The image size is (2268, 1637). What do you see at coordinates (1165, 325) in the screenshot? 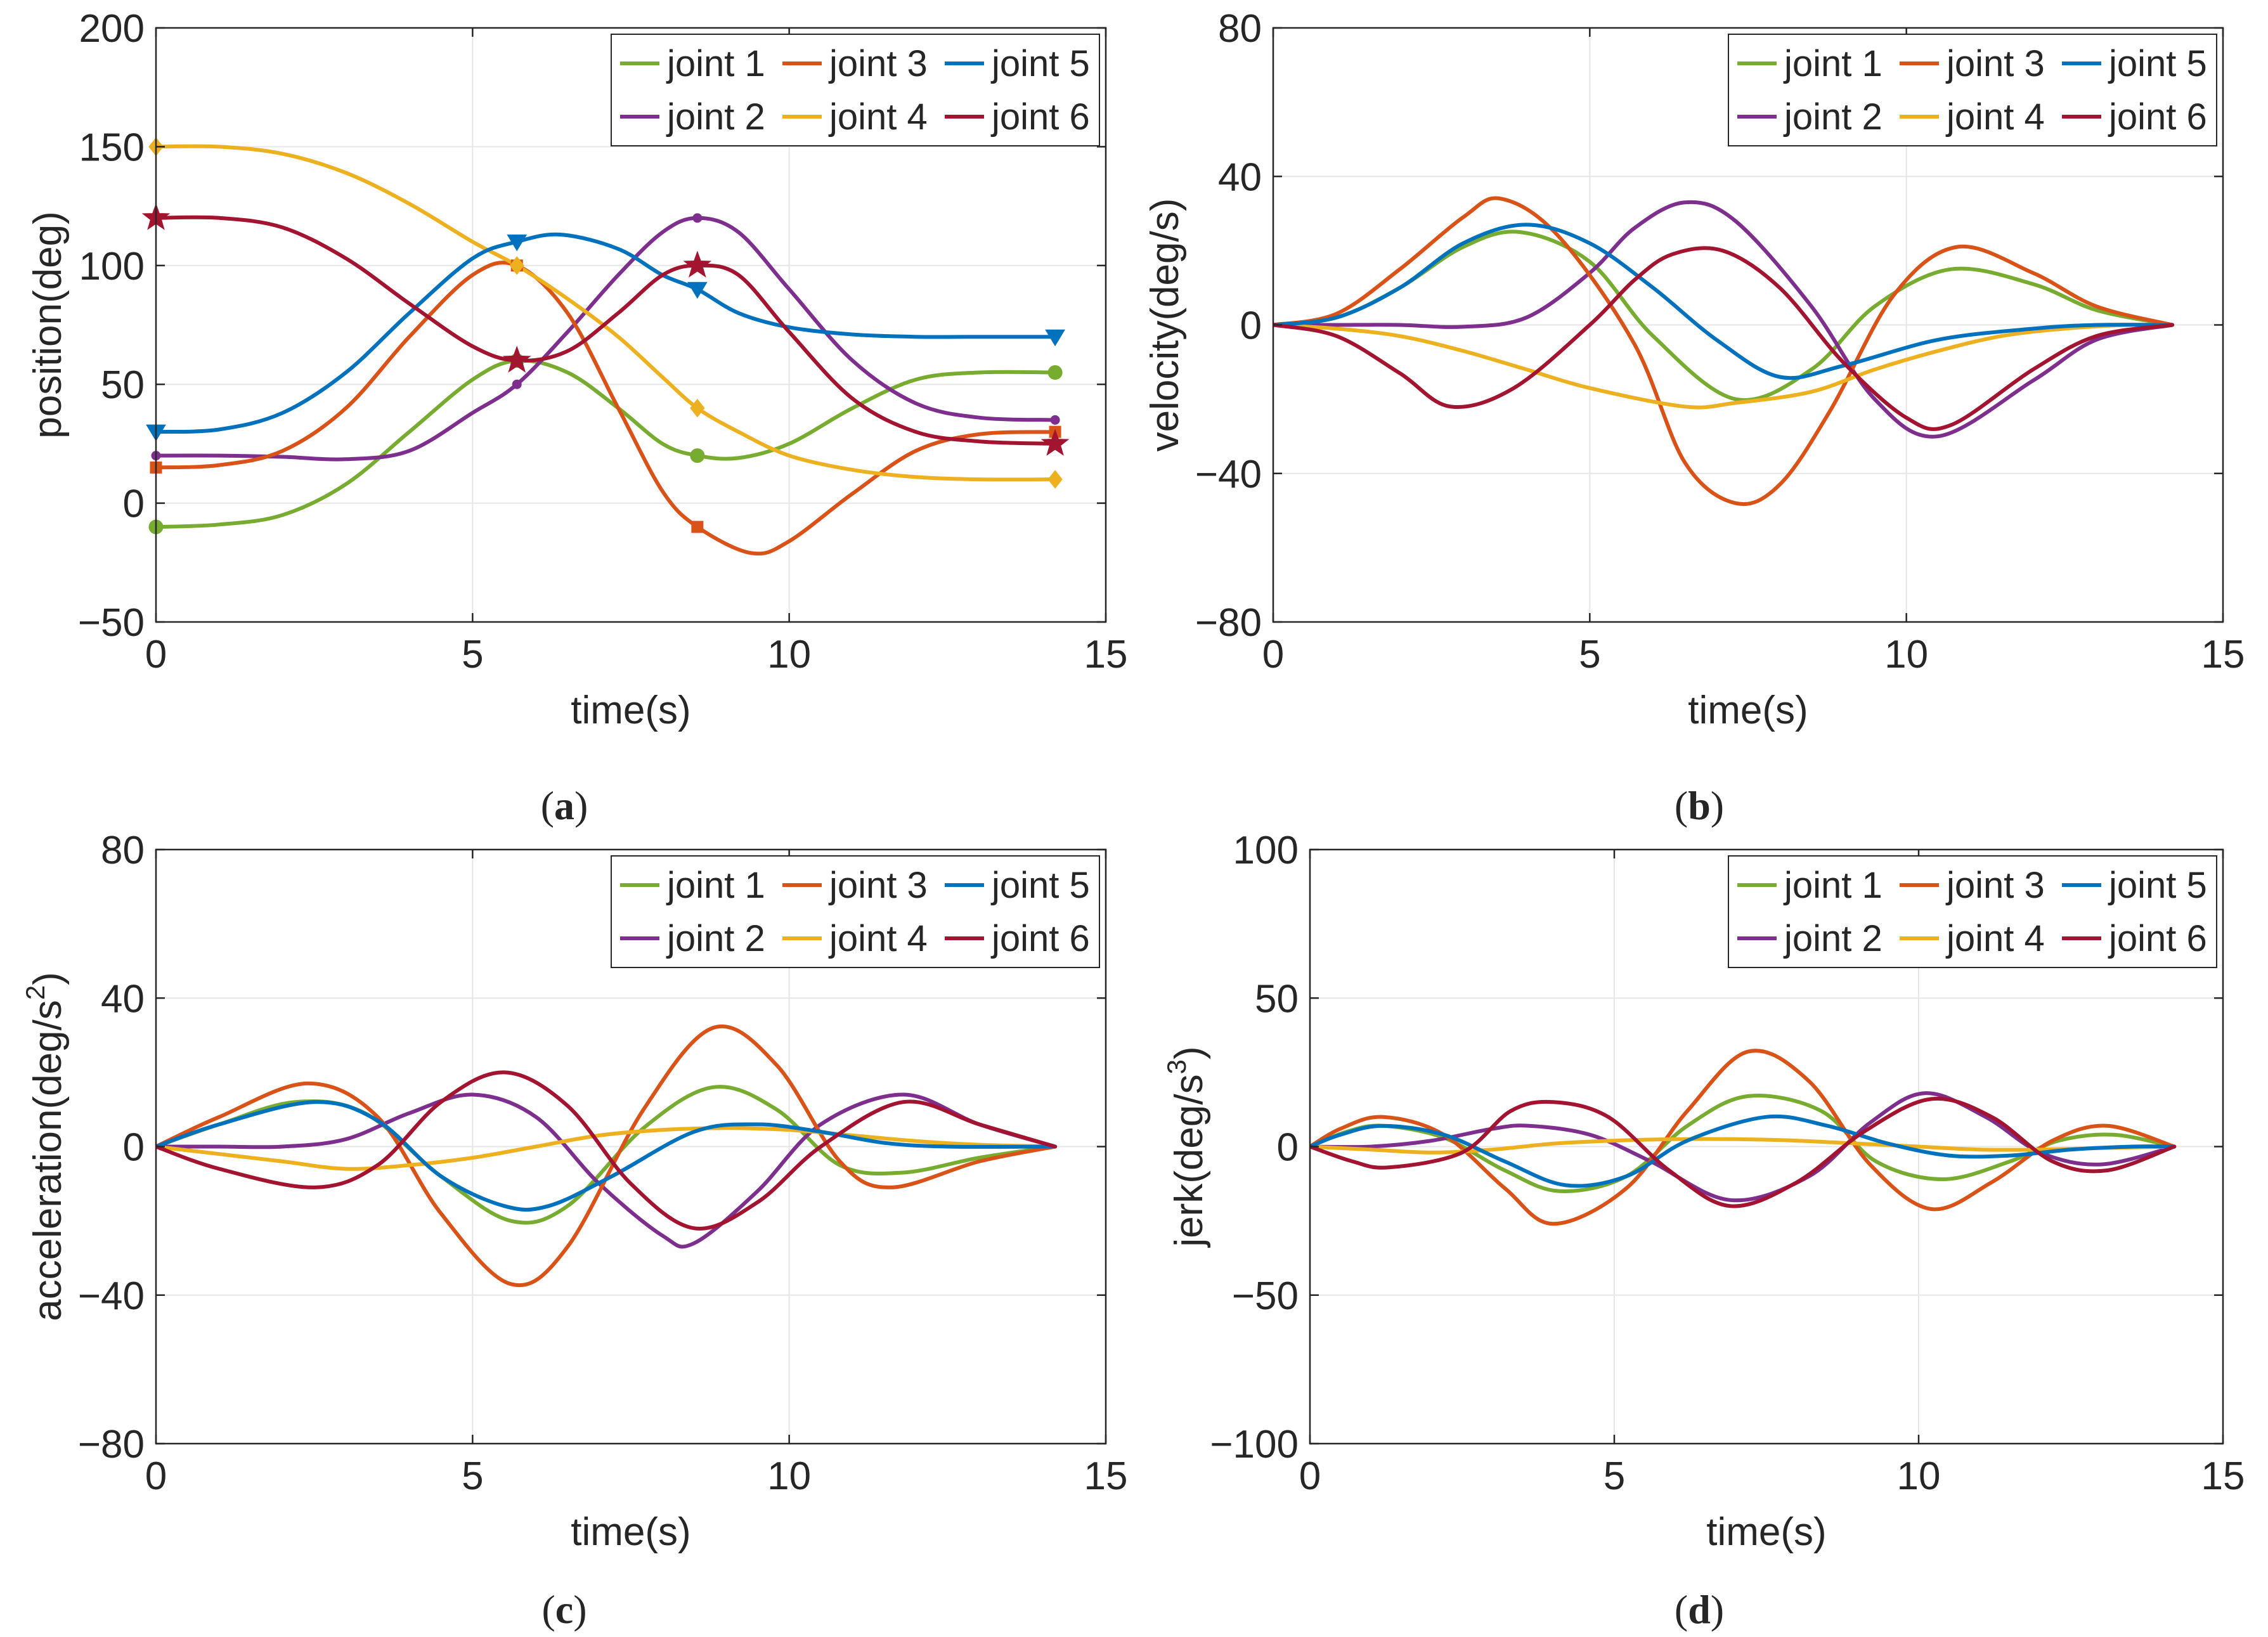
I see `y-axis-label: velocity(deg/s)` at bounding box center [1165, 325].